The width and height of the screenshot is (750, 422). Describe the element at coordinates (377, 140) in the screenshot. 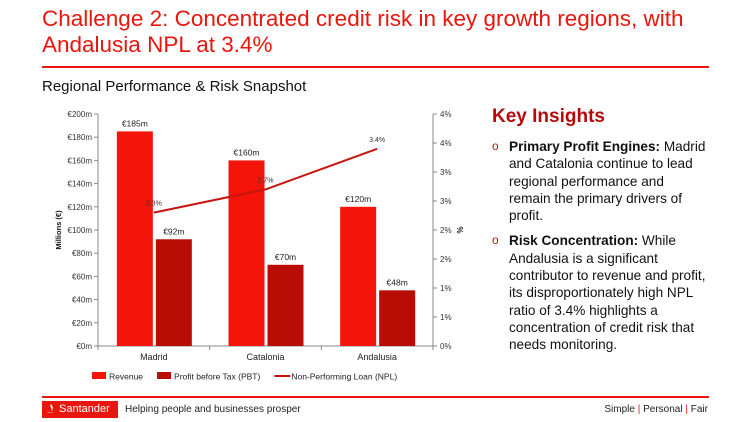

I see `npl-data-label: 3.4%` at that location.